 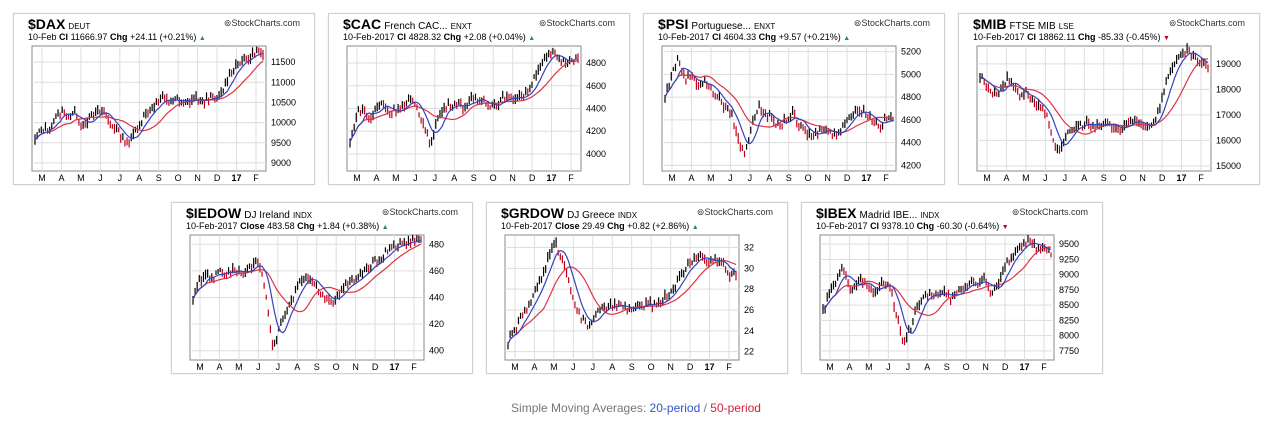 What do you see at coordinates (911, 165) in the screenshot?
I see `y-tick-label: 4200` at bounding box center [911, 165].